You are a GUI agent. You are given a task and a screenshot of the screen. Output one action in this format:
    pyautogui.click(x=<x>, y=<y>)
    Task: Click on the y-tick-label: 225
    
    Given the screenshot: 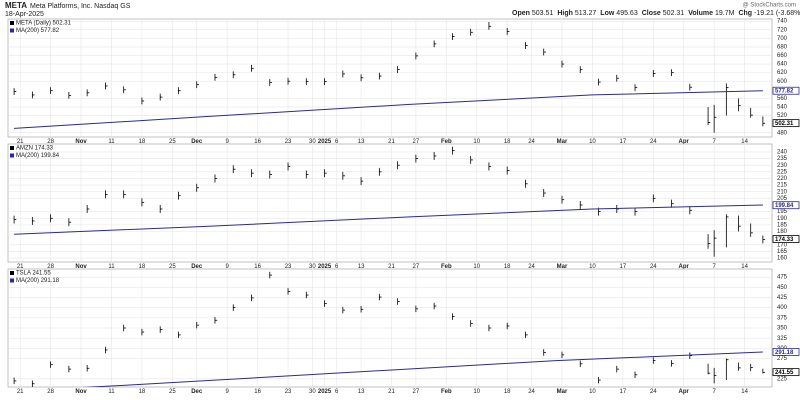 What is the action you would take?
    pyautogui.click(x=782, y=379)
    